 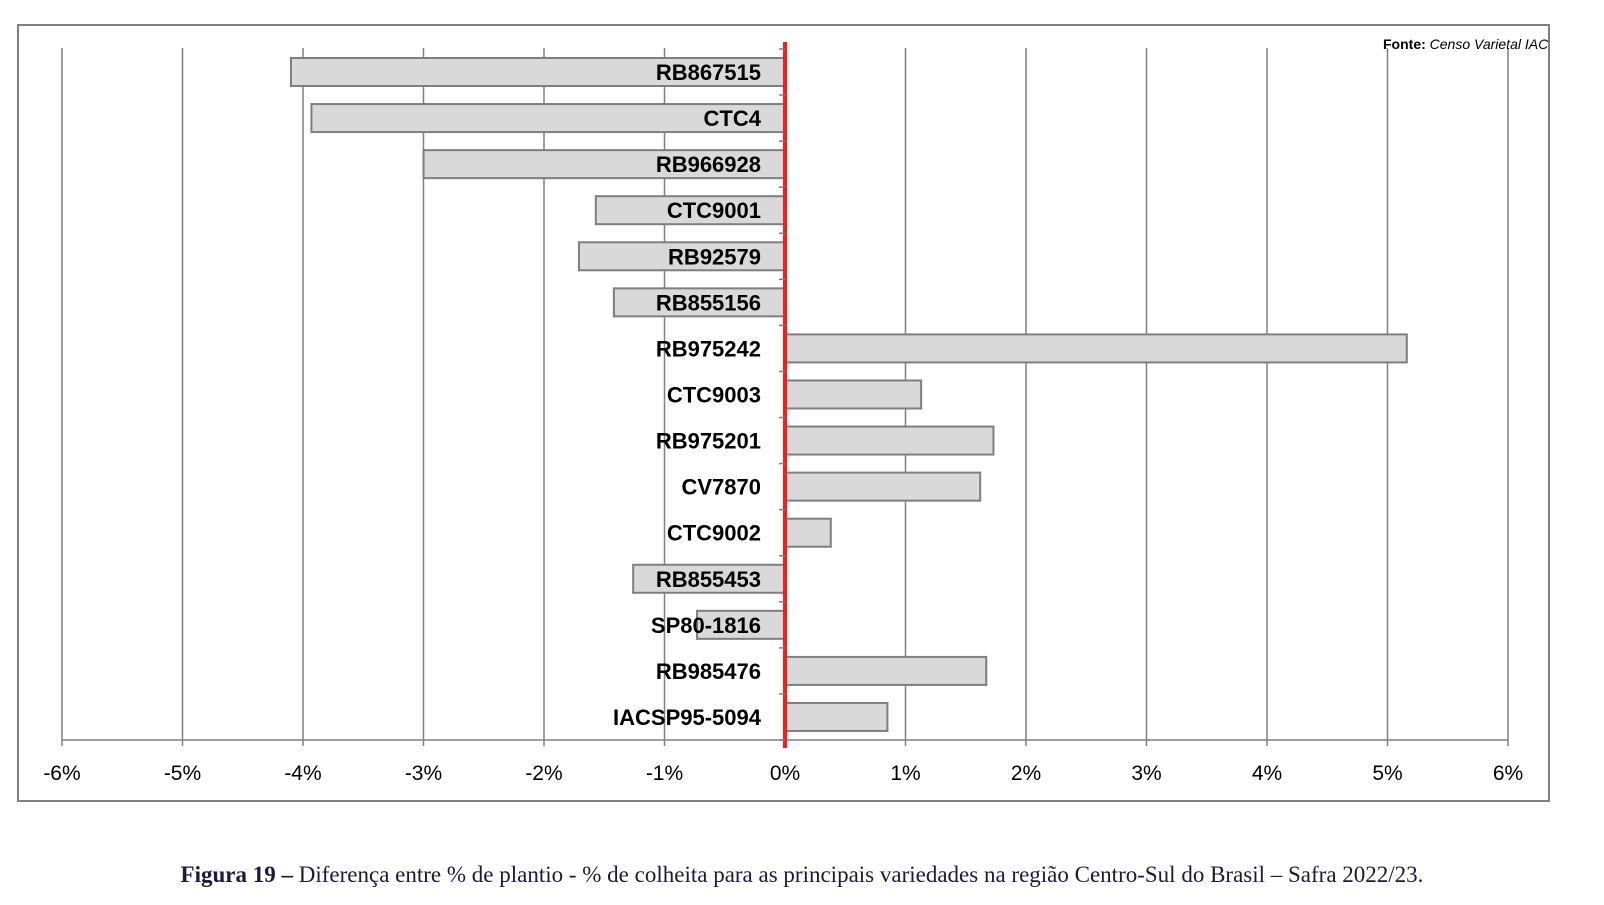 I want to click on x-tick-label: -6%, so click(x=61, y=773).